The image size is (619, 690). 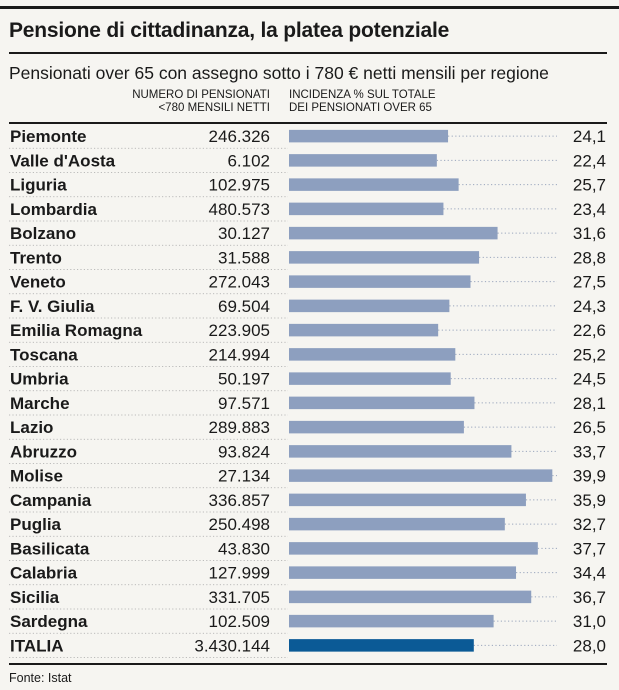 I want to click on share-header-line-2: DEI PENSIONATI OVER 65, so click(x=360, y=107).